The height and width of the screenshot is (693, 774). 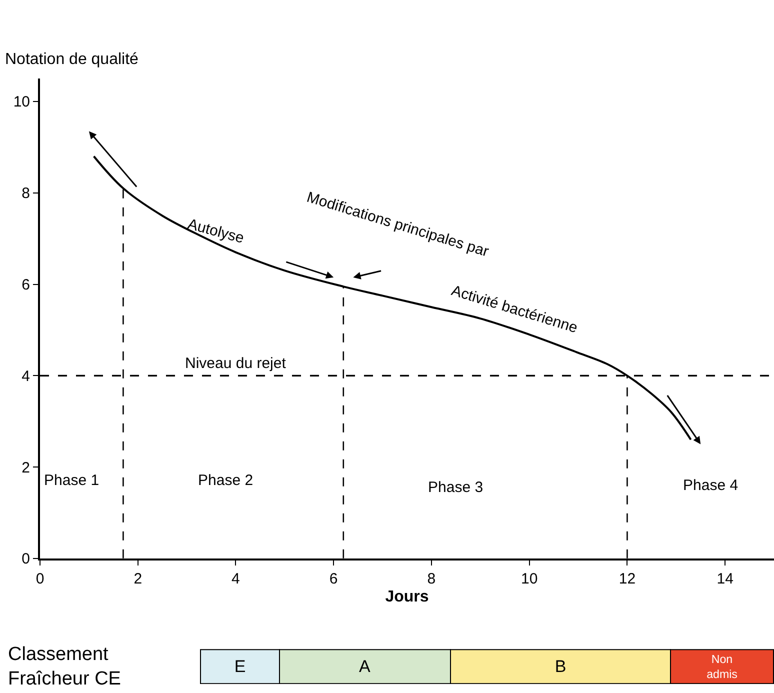 I want to click on annotation: Phase 3, so click(x=456, y=487).